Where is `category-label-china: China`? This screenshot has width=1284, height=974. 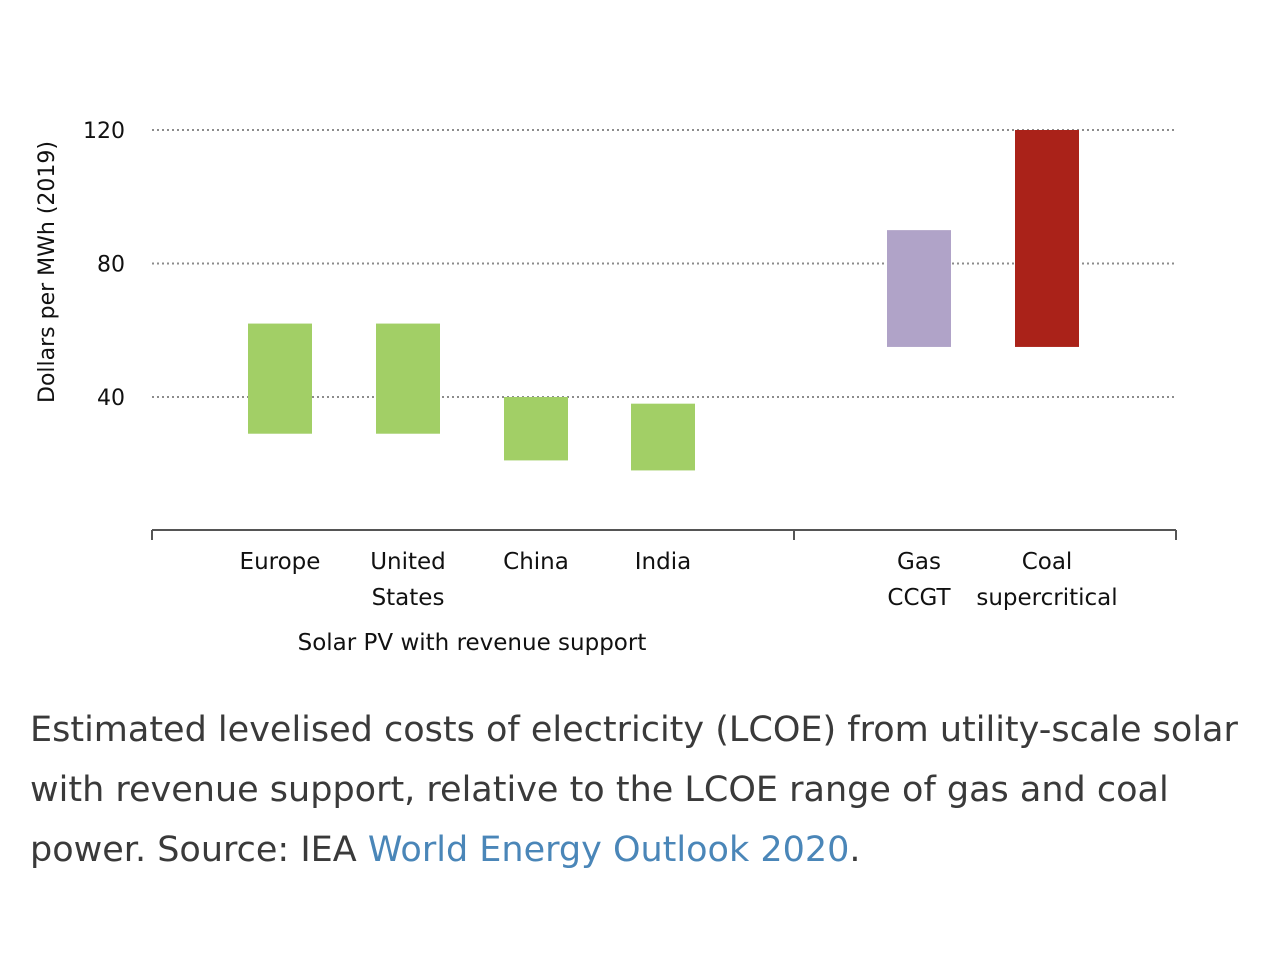
category-label-china: China is located at coordinates (536, 562).